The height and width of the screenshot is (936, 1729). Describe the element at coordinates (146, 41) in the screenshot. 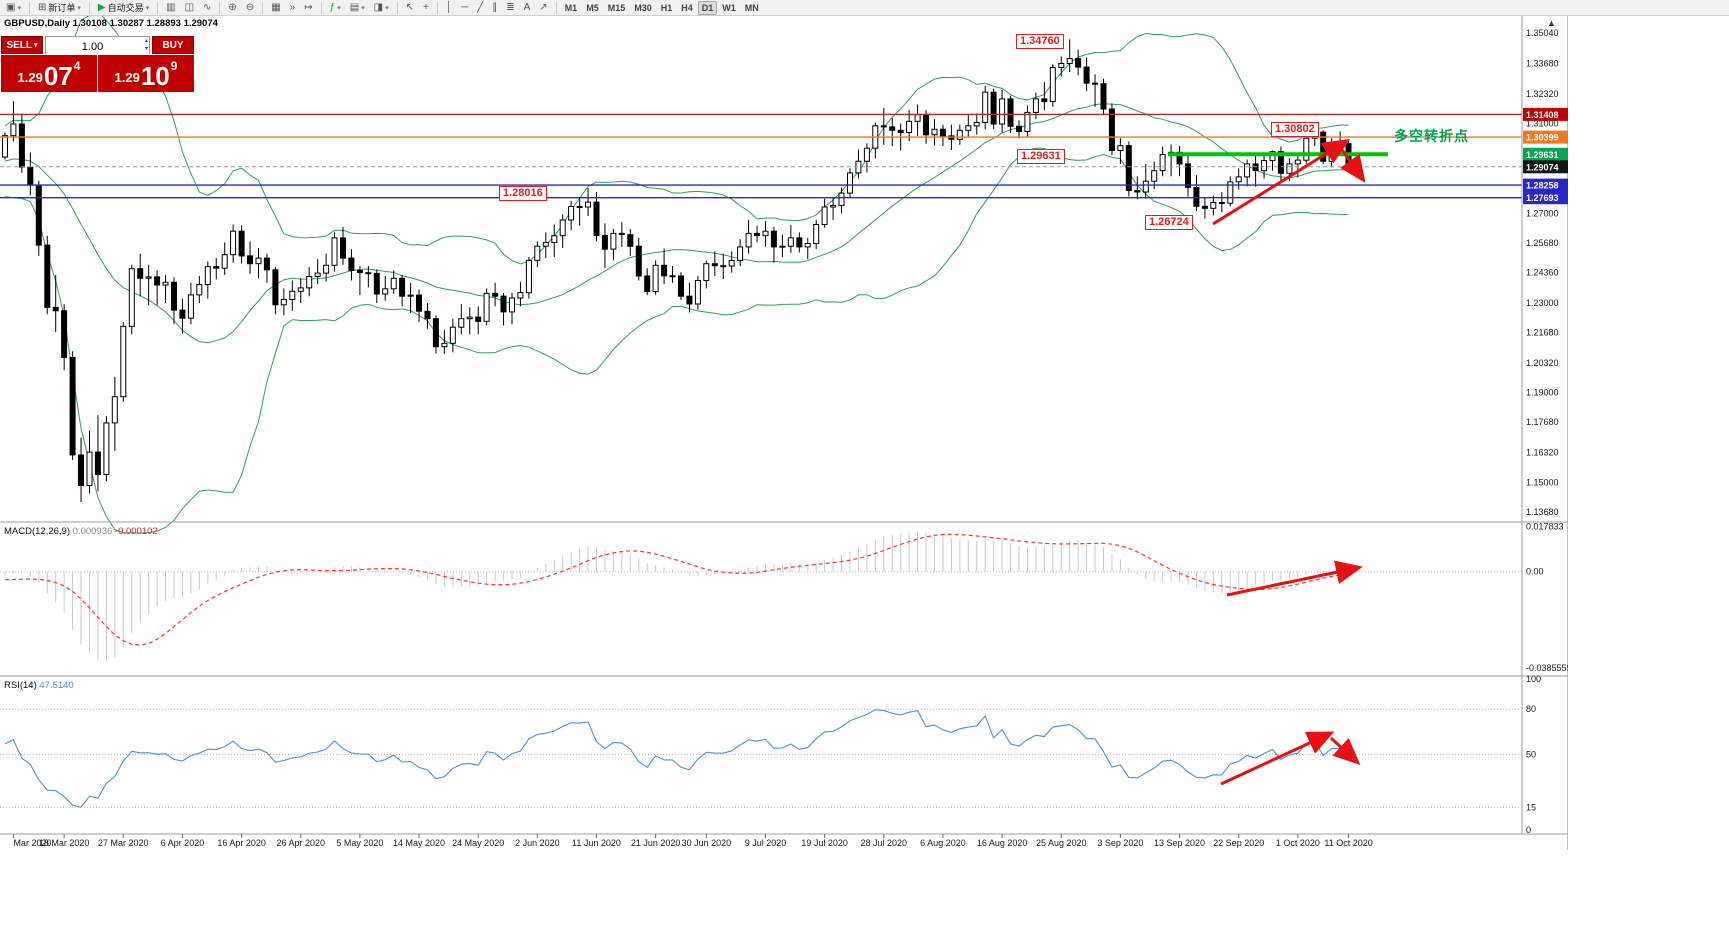

I see `volume-up-icon: ▴` at that location.